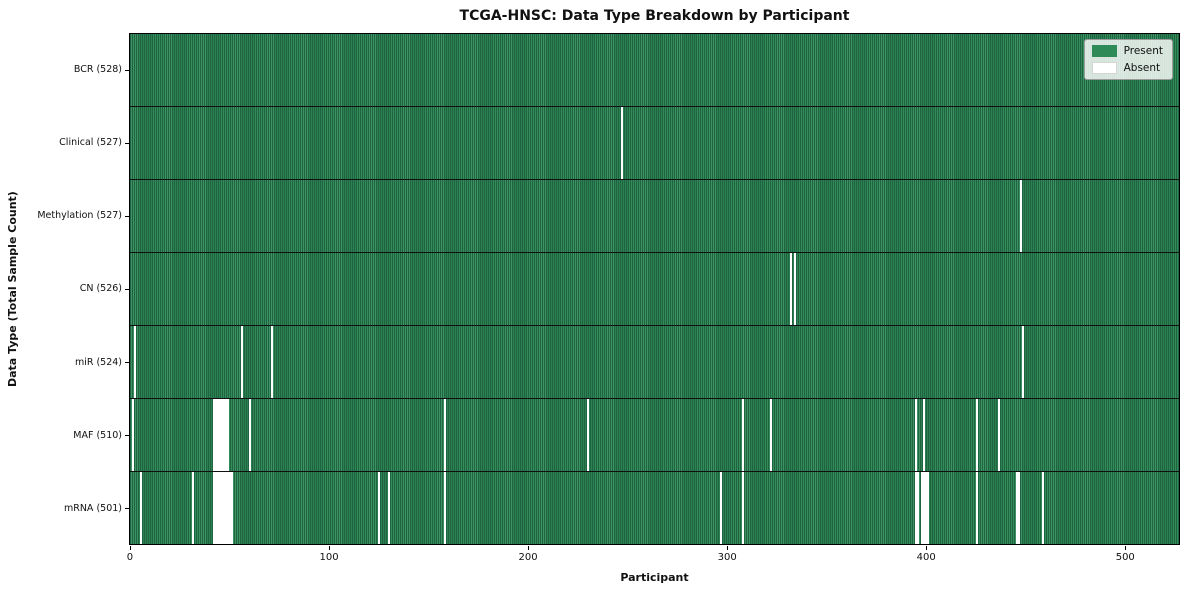 Image resolution: width=1200 pixels, height=600 pixels. Describe the element at coordinates (654, 434) in the screenshot. I see `heatmap-row-maf` at that location.